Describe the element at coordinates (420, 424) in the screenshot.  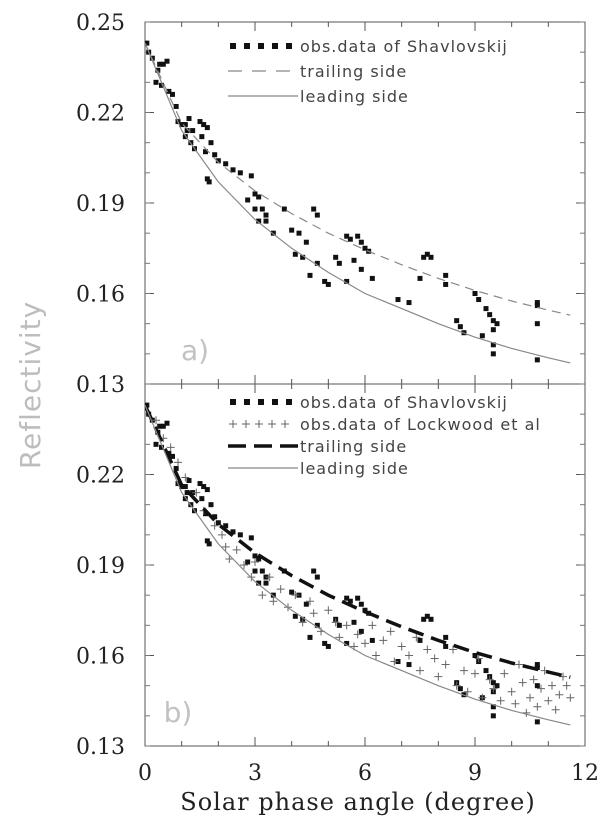
I see `legend-label: obs.data of Lockwood et al` at that location.